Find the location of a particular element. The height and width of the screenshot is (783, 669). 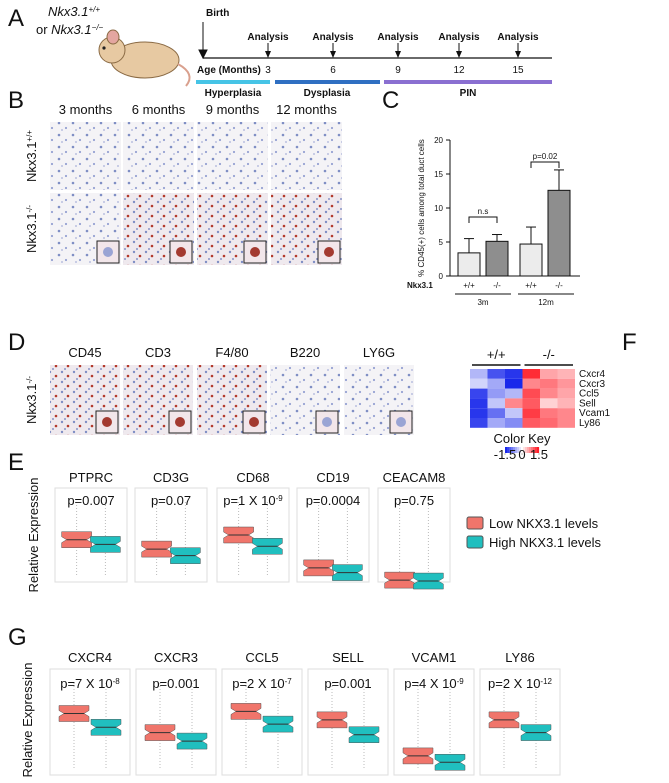

legend-label: Low NKX3.1 levels is located at coordinates (544, 523).